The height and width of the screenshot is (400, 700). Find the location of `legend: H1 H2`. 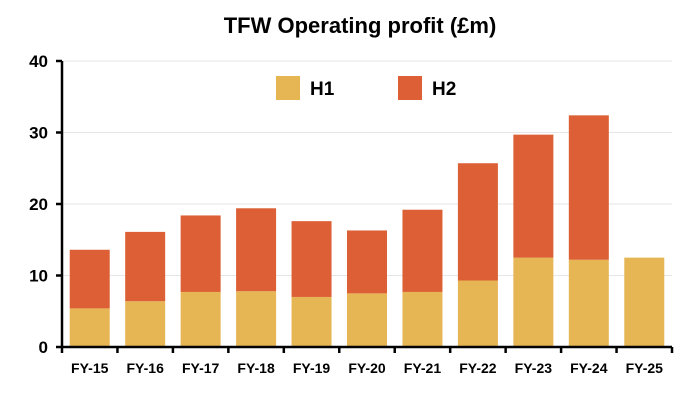

legend: H1 H2 is located at coordinates (366, 88).